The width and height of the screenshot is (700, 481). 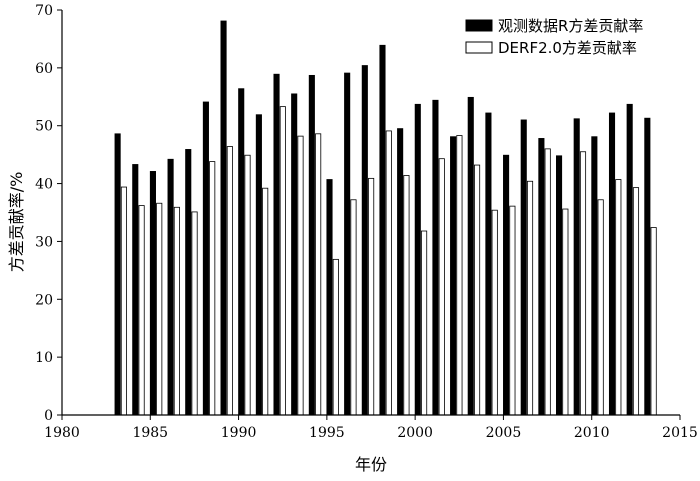 I want to click on bar-observed-2013, so click(x=647, y=266).